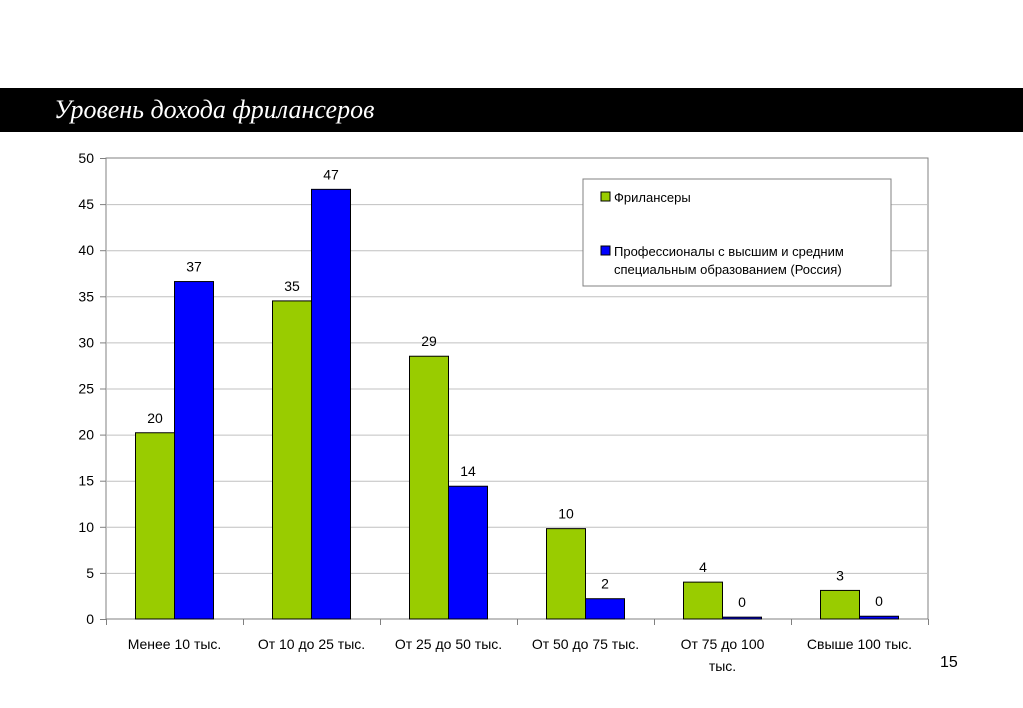 This screenshot has width=1023, height=708. Describe the element at coordinates (86, 342) in the screenshot. I see `y-tick-label: 30` at that location.